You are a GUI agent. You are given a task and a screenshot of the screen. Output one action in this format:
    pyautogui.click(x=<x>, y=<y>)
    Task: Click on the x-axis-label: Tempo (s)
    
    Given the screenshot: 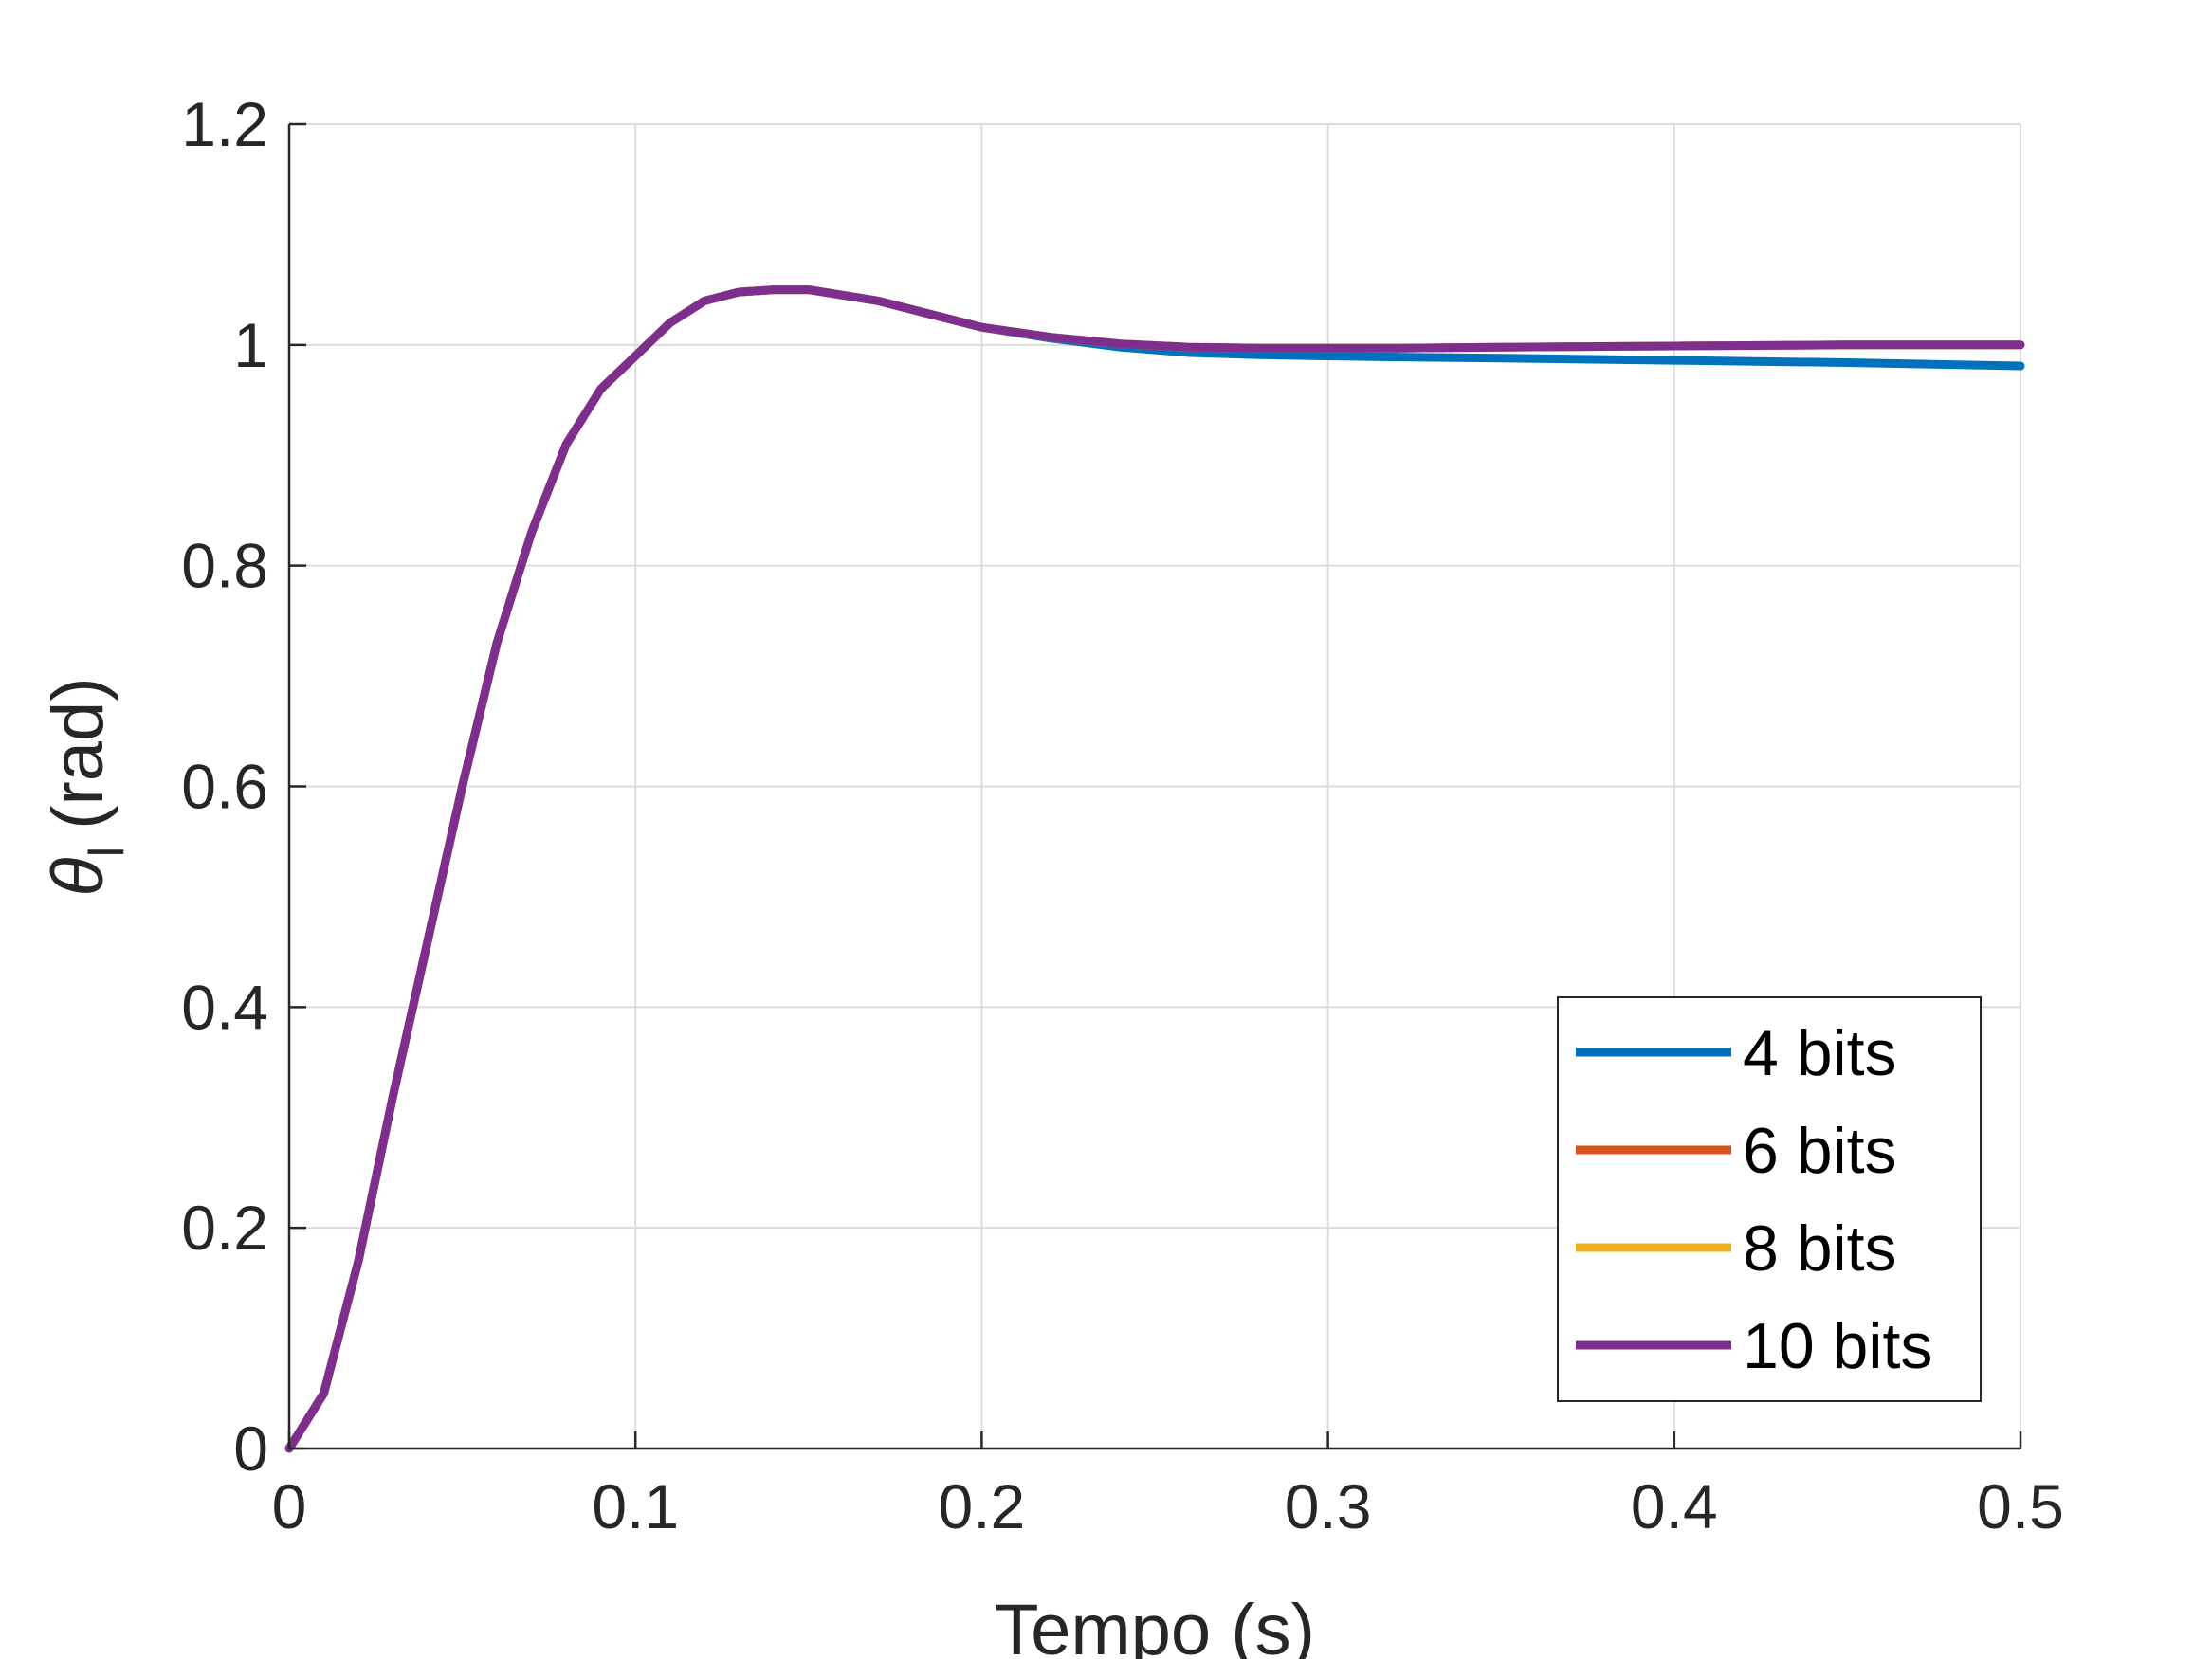 What is the action you would take?
    pyautogui.click(x=1155, y=1624)
    